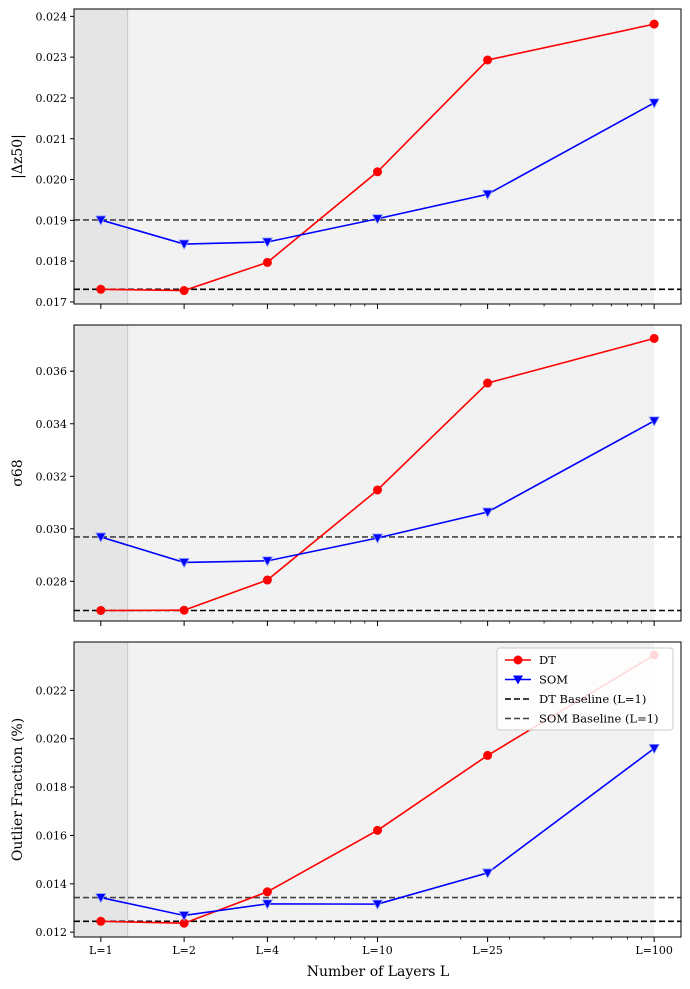 The image size is (690, 989). Describe the element at coordinates (52, 371) in the screenshot. I see `y-tick-label: 0.036` at that location.